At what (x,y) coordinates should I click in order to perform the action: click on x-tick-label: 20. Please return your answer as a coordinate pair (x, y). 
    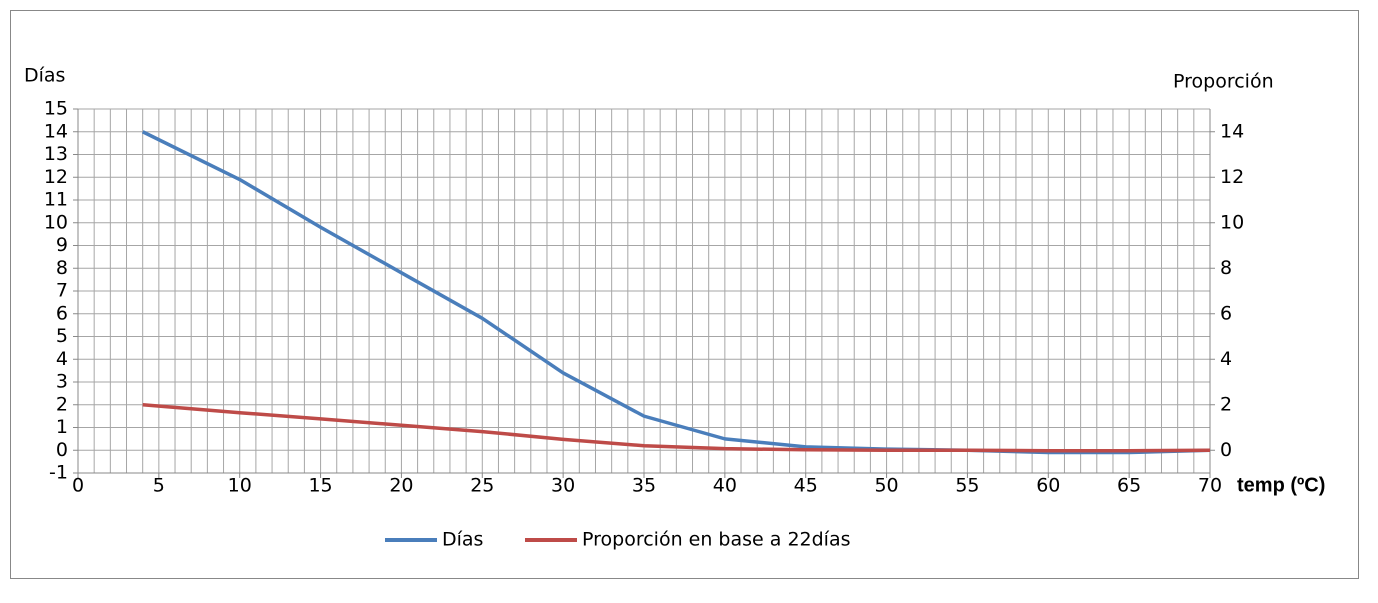
    Looking at the image, I should click on (401, 486).